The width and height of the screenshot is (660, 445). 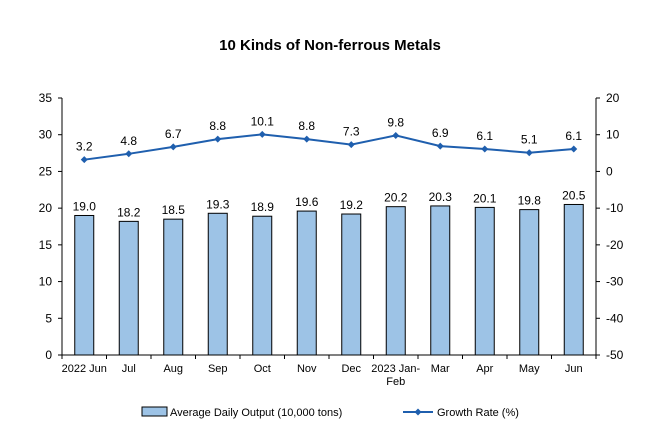 What do you see at coordinates (46, 245) in the screenshot?
I see `left-tick-label: 15` at bounding box center [46, 245].